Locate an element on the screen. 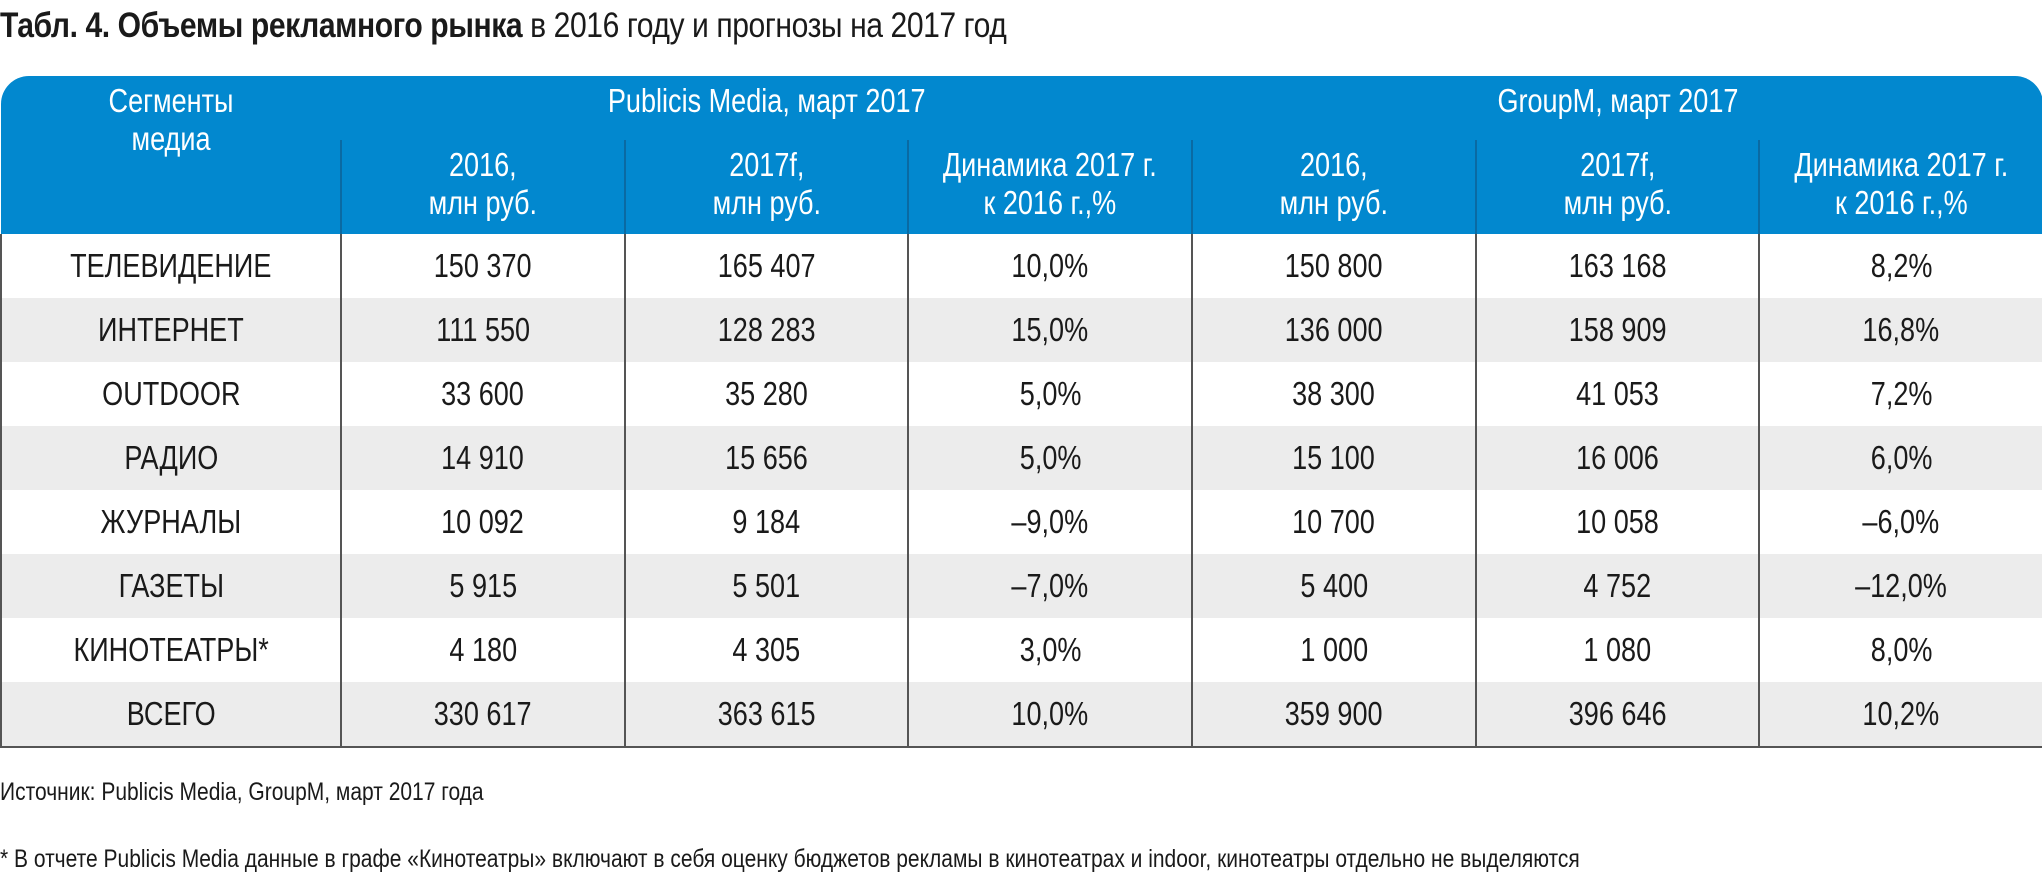 The image size is (2042, 879). value-cell: 330 617 is located at coordinates (482, 715).